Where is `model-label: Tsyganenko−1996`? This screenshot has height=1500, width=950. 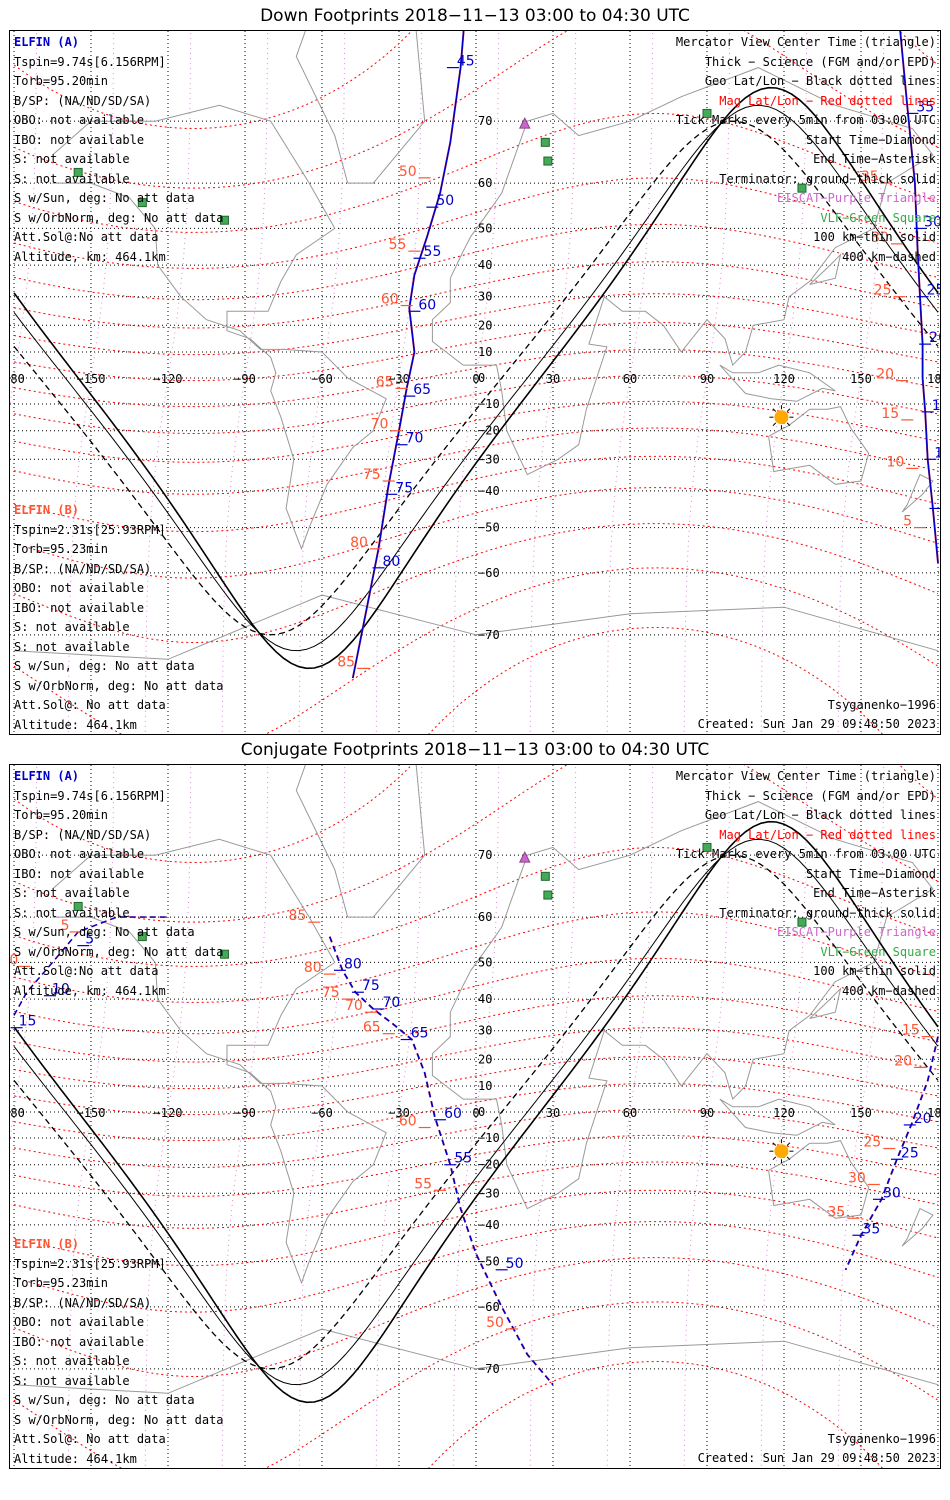 model-label: Tsyganenko−1996 is located at coordinates (881, 705).